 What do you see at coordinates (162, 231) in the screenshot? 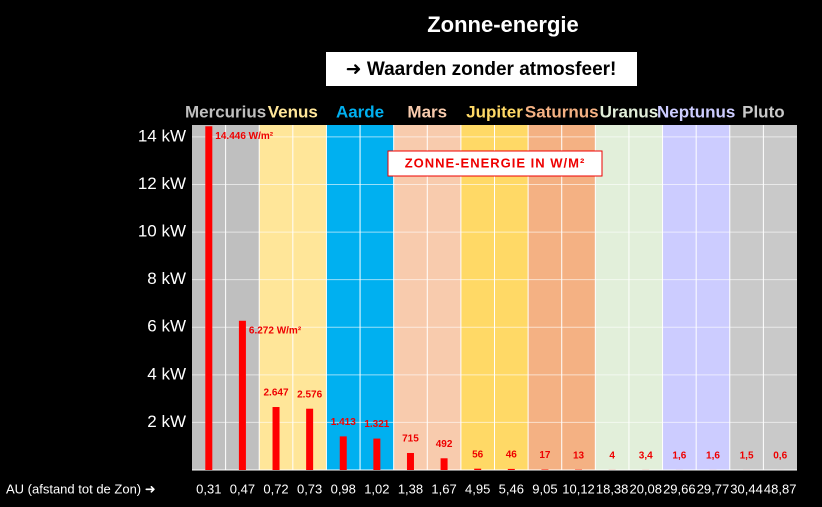
I see `y-tick-label: 10 kW` at bounding box center [162, 231].